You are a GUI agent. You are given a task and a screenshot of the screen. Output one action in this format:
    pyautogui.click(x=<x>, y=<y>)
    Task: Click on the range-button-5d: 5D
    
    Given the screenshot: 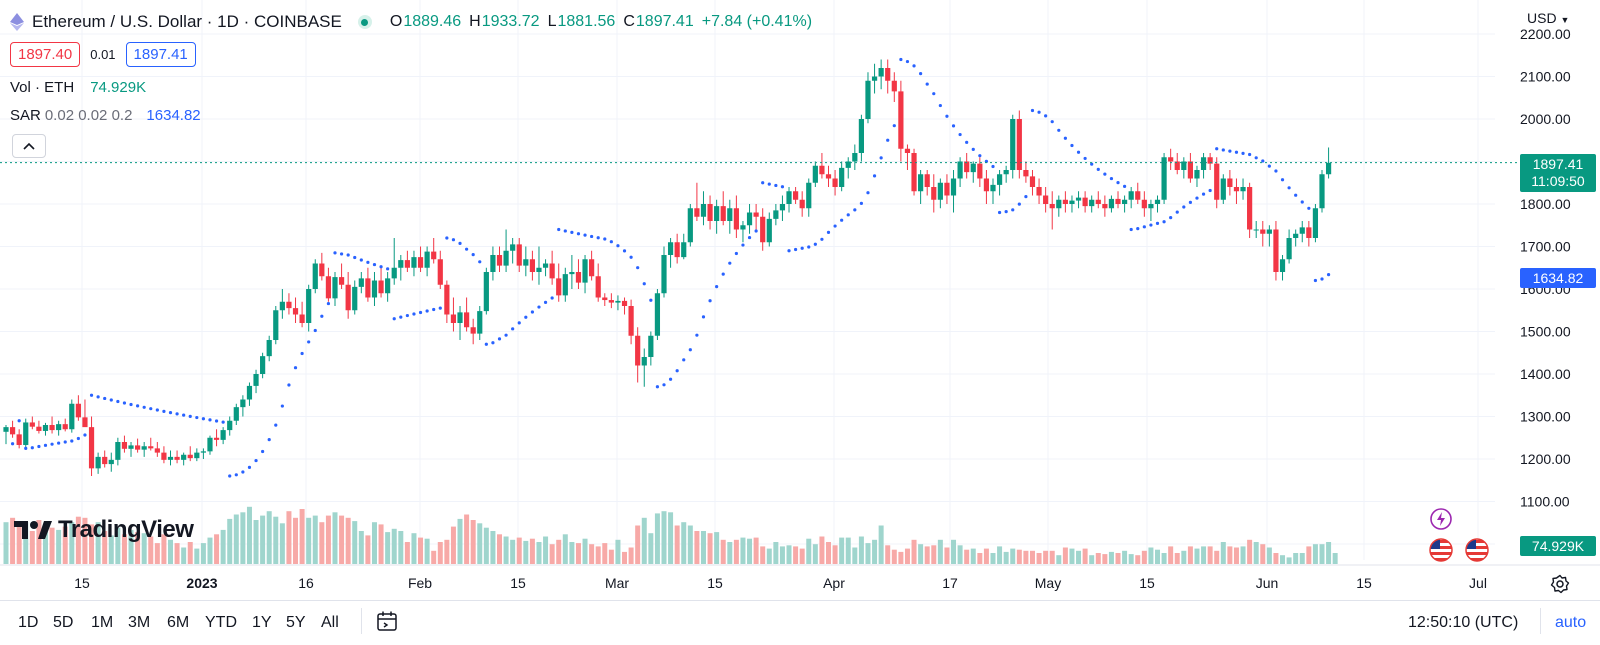 What is the action you would take?
    pyautogui.click(x=63, y=622)
    